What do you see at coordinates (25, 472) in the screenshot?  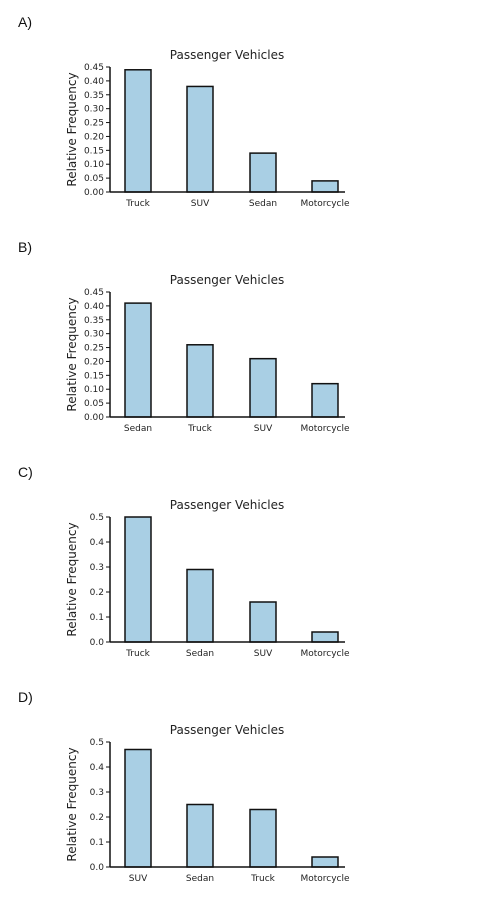 I see `option-label: C)` at bounding box center [25, 472].